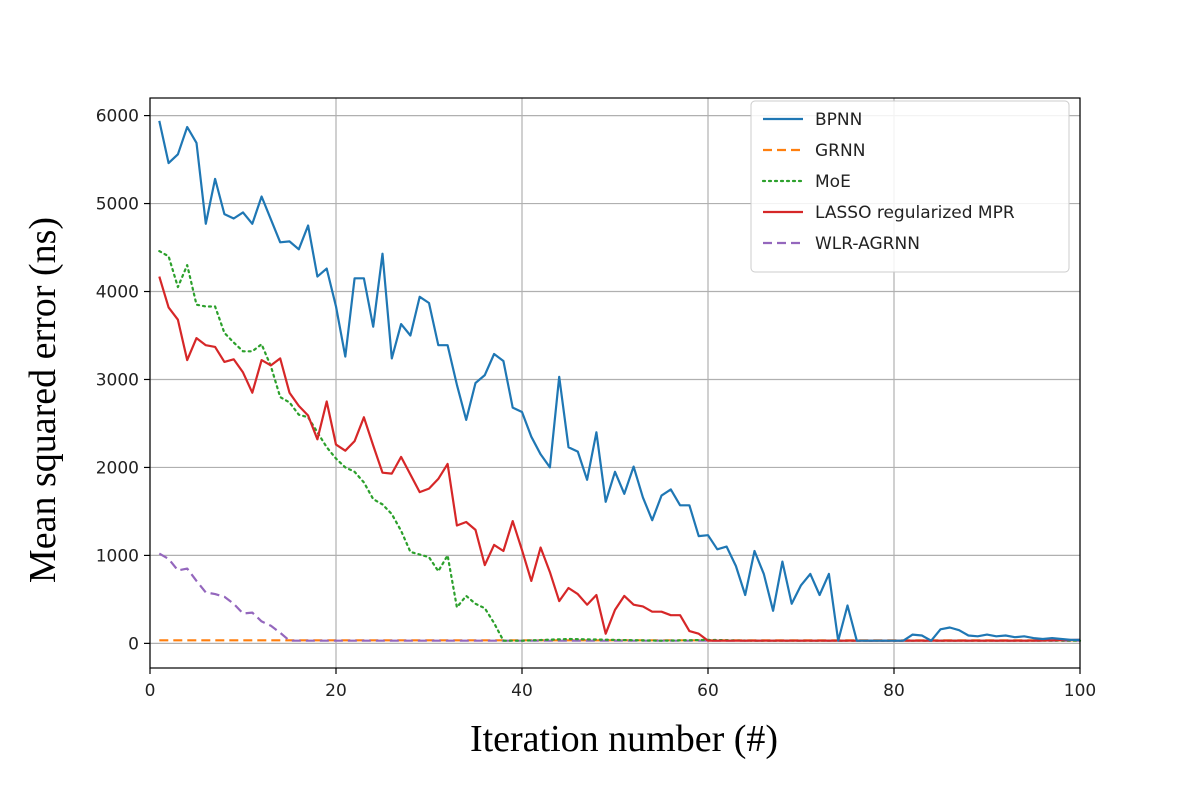  What do you see at coordinates (840, 151) in the screenshot?
I see `legend-label: GRNN` at bounding box center [840, 151].